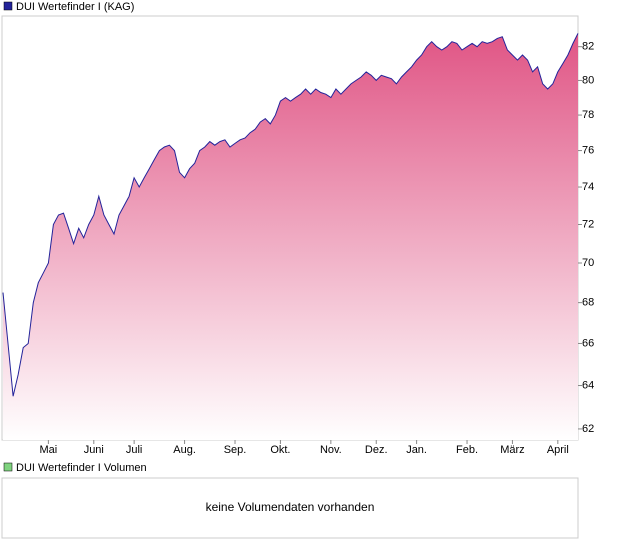 The height and width of the screenshot is (551, 620). Describe the element at coordinates (235, 450) in the screenshot. I see `x-tick-label: Sep.` at that location.